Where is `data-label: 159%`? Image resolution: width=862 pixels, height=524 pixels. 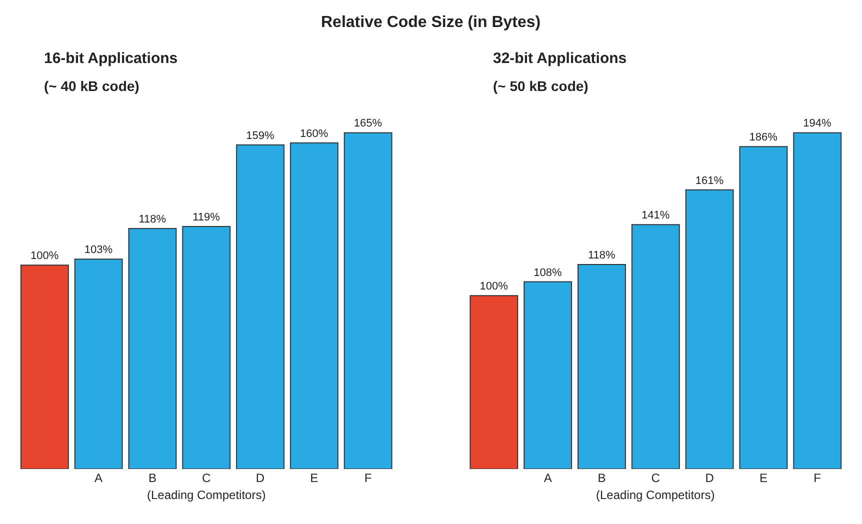
data-label: 159% is located at coordinates (260, 136).